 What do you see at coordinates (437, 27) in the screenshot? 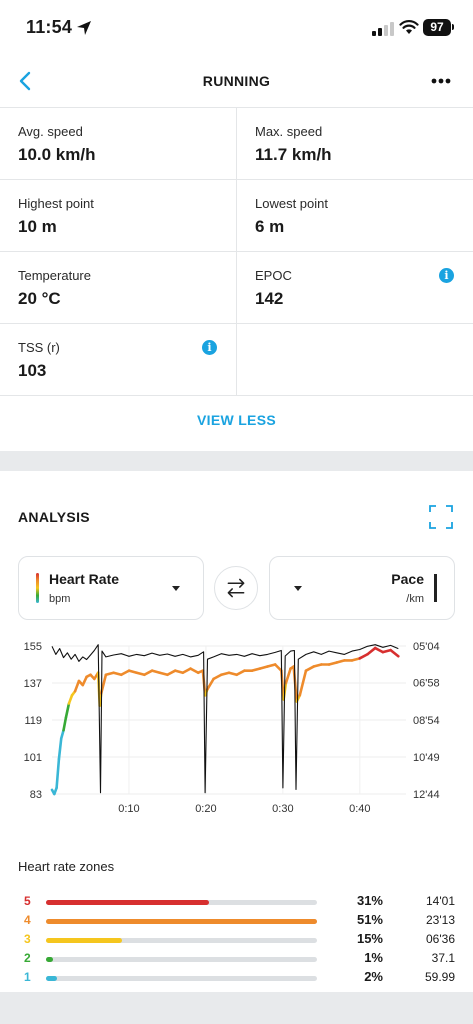
I see `battery-indicator: 97` at bounding box center [437, 27].